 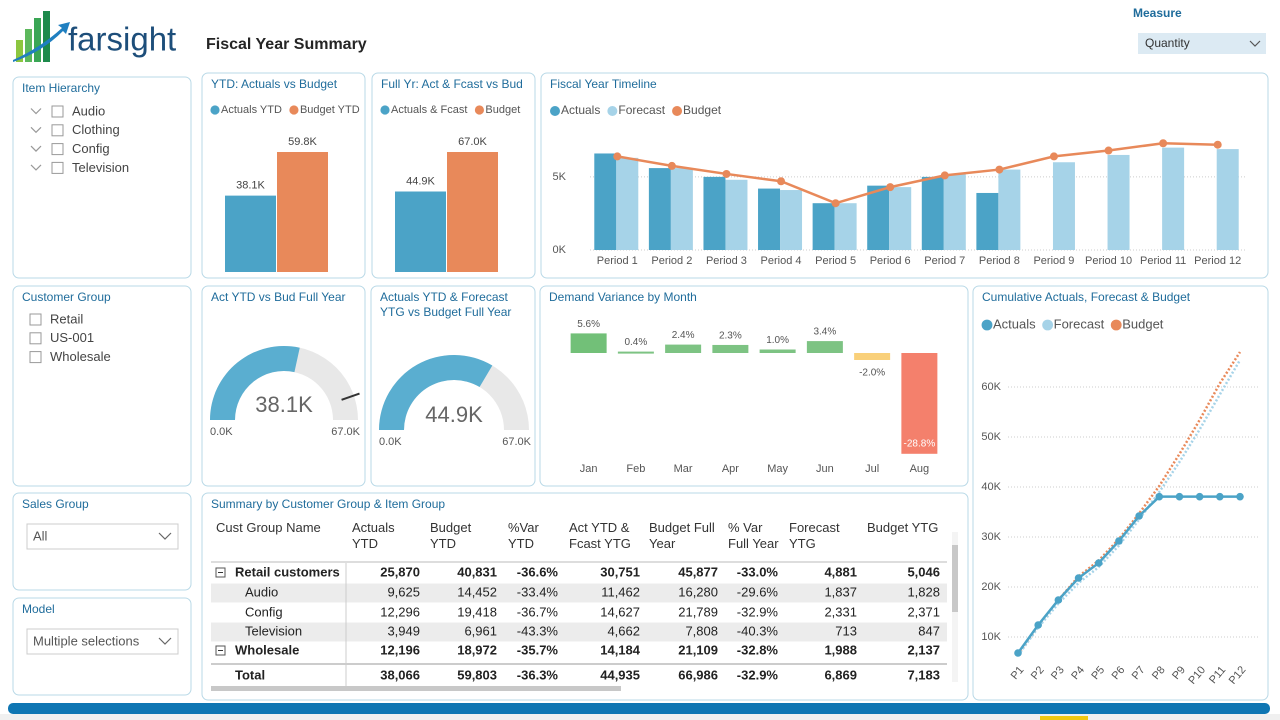 What do you see at coordinates (671, 261) in the screenshot?
I see `x-tick-label: Period 2` at bounding box center [671, 261].